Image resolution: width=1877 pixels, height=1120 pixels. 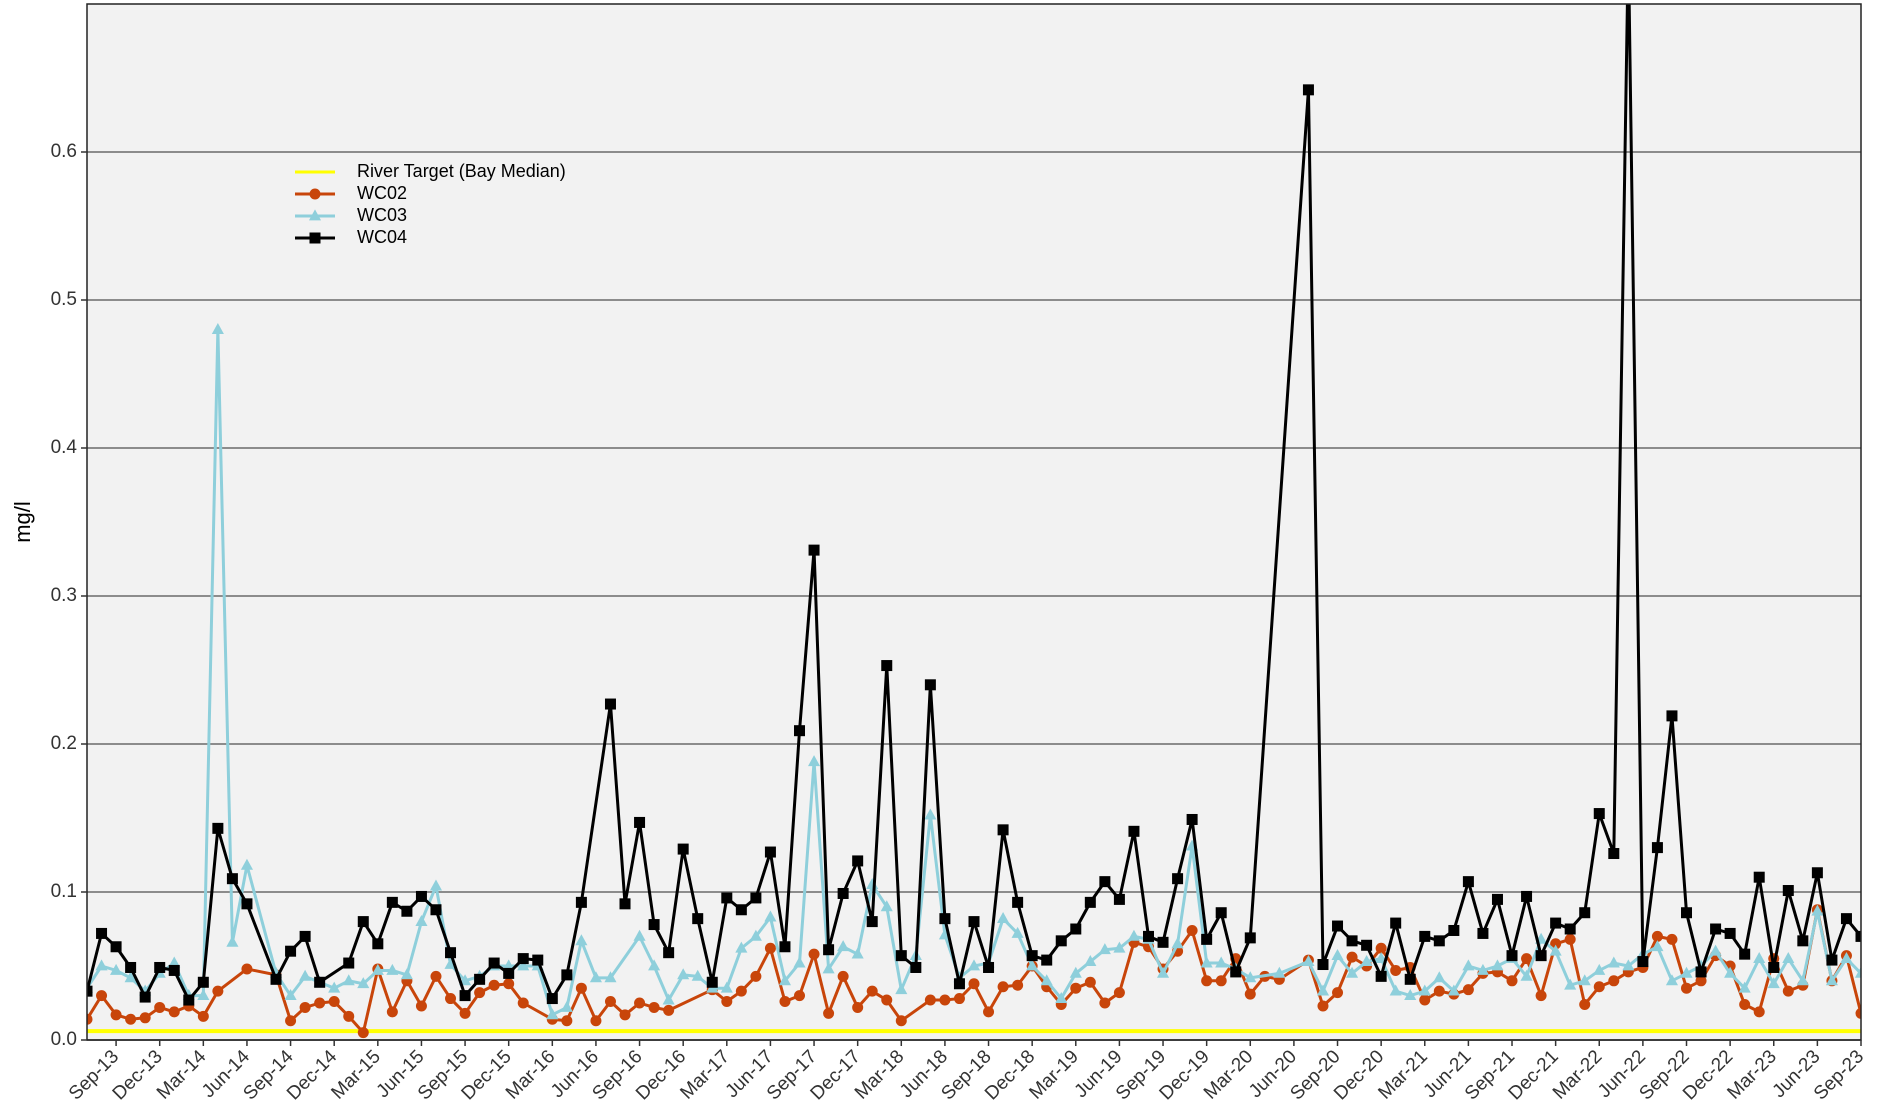 I want to click on x-tick-label: Mar-23, so click(x=1751, y=1074).